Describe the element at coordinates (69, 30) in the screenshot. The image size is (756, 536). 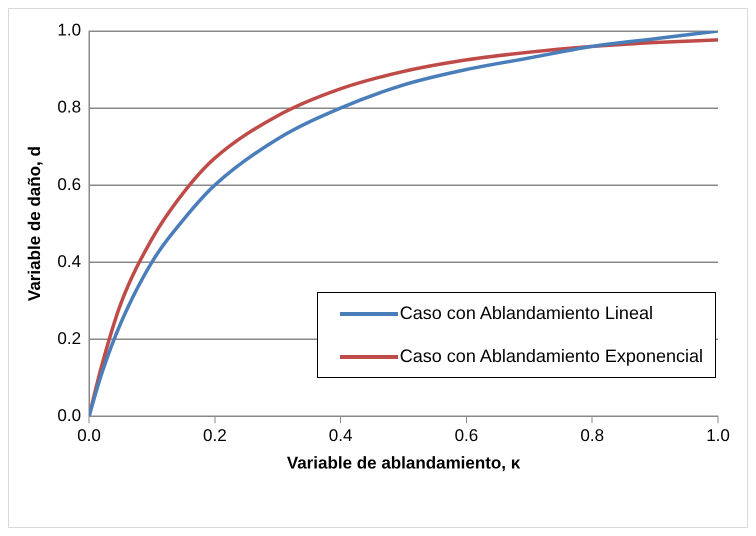
I see `y-tick-label: 1.0` at that location.